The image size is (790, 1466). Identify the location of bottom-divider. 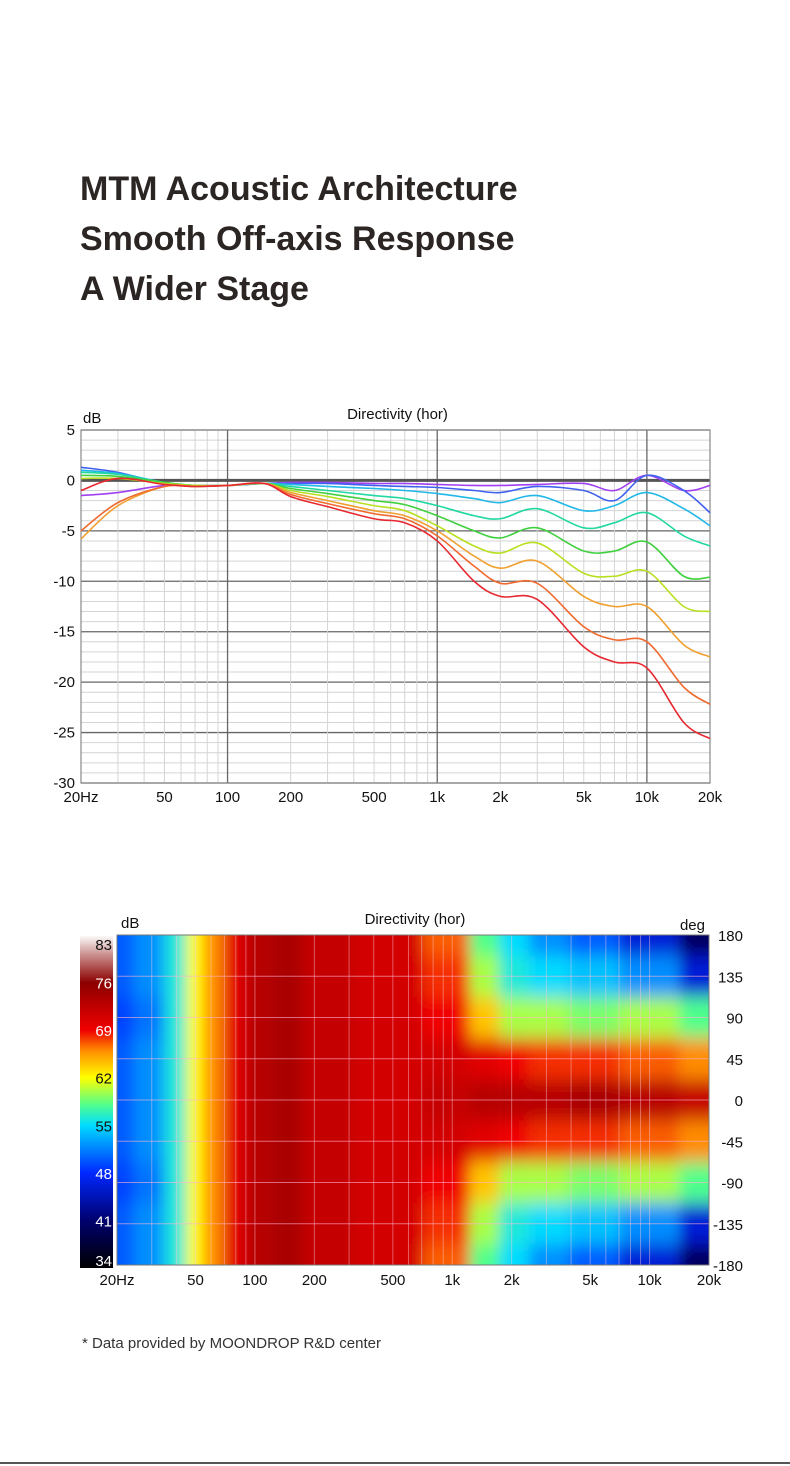
(395, 1463).